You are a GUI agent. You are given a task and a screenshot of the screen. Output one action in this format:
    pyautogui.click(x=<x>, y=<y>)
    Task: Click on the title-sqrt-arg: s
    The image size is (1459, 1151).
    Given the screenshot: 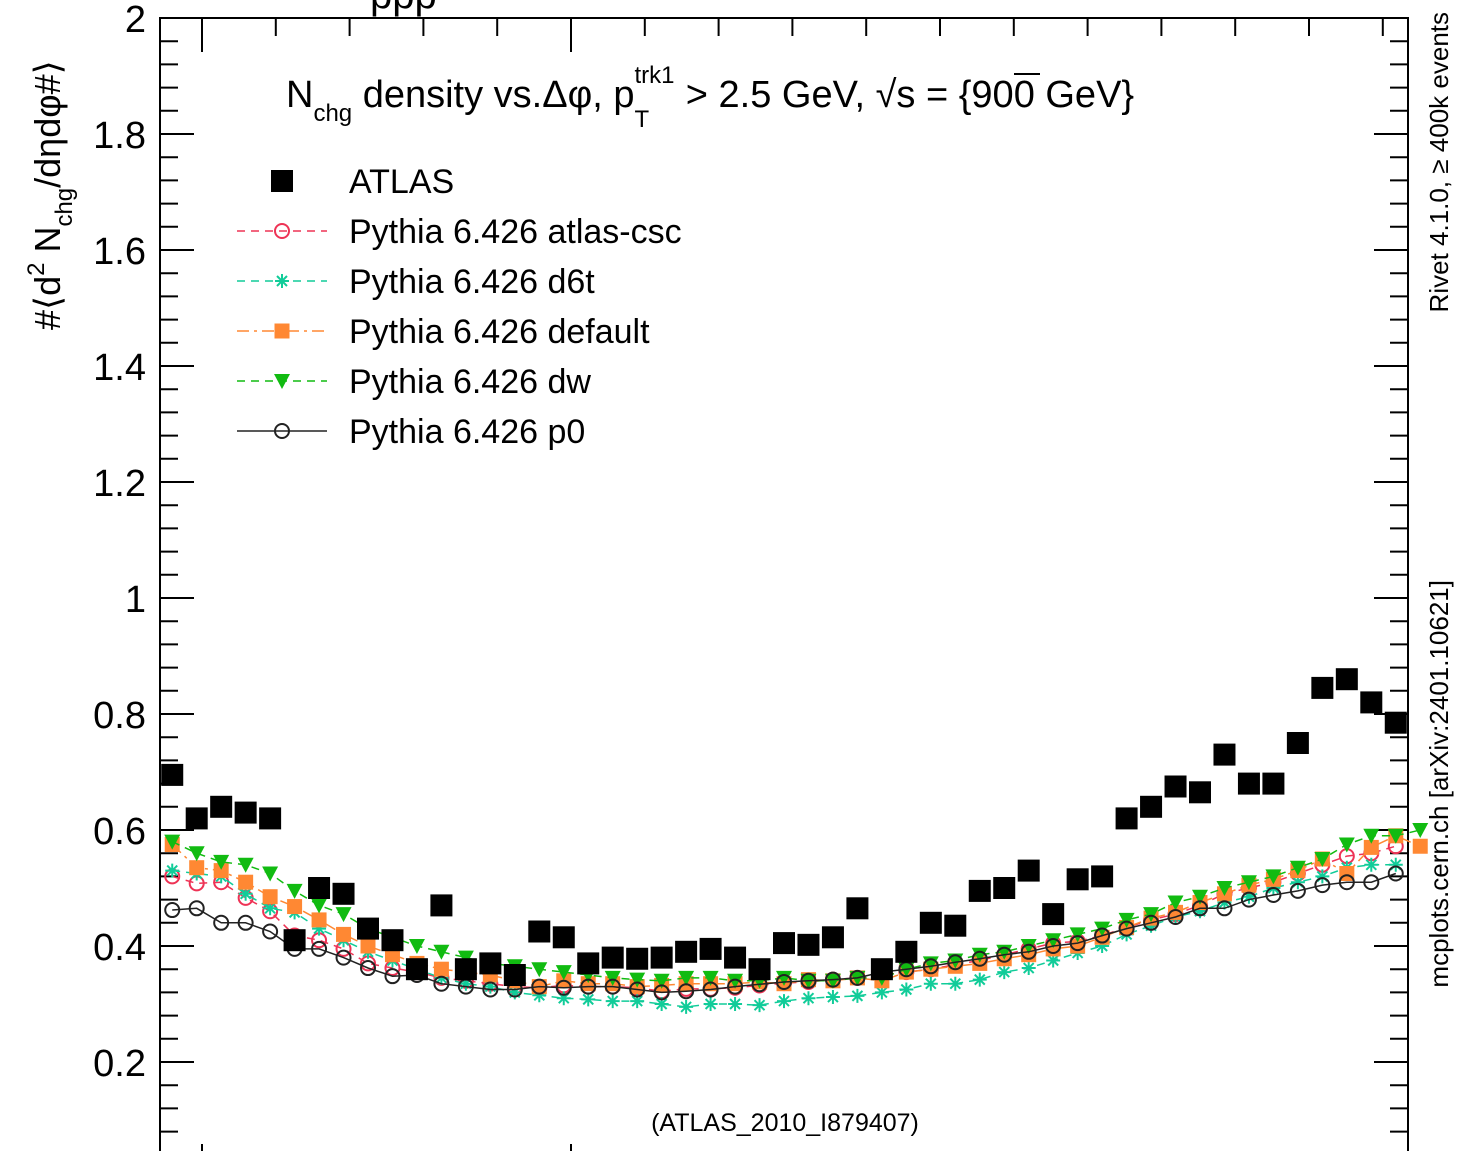 What is the action you would take?
    pyautogui.click(x=905, y=95)
    